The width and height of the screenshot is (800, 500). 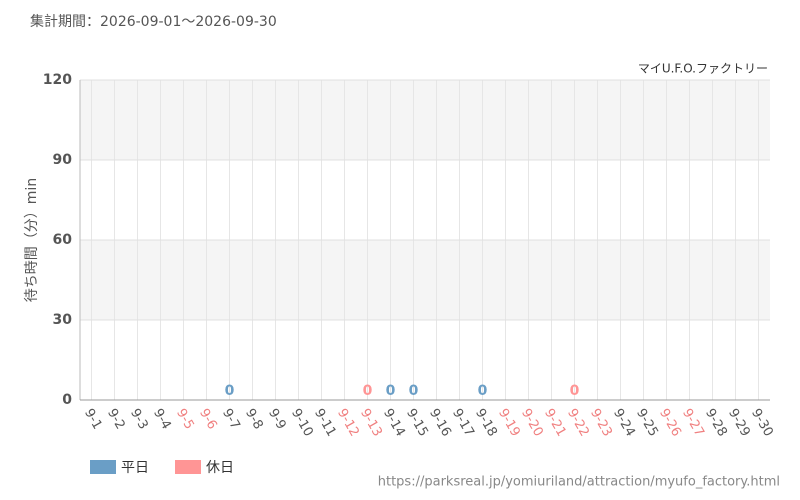 I want to click on y-tick-label: 0, so click(x=67, y=400).